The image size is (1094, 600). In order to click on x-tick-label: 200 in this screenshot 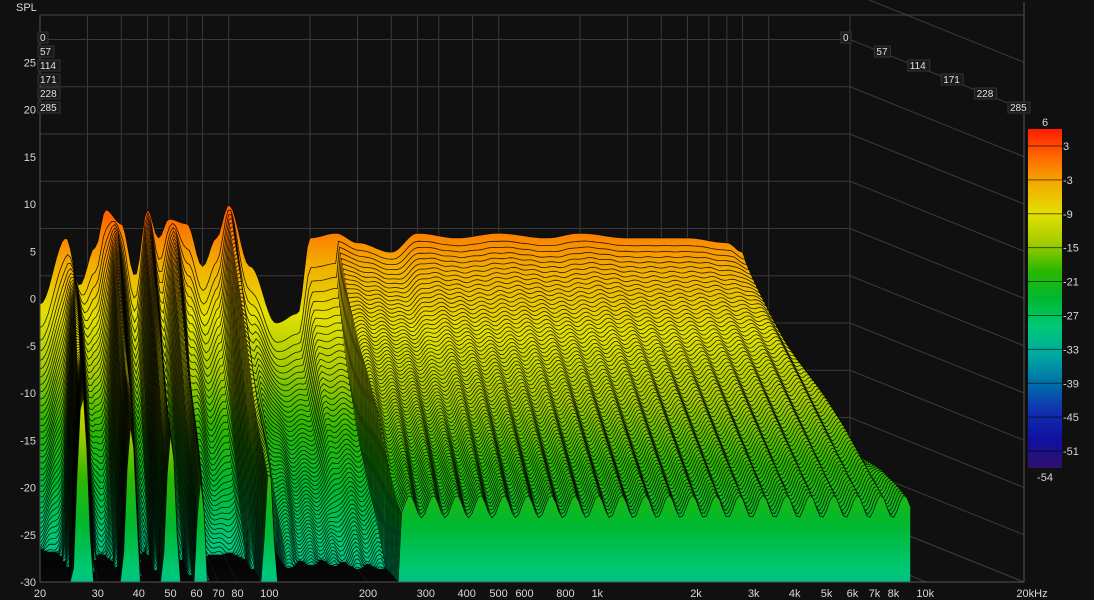, I will do `click(368, 594)`.